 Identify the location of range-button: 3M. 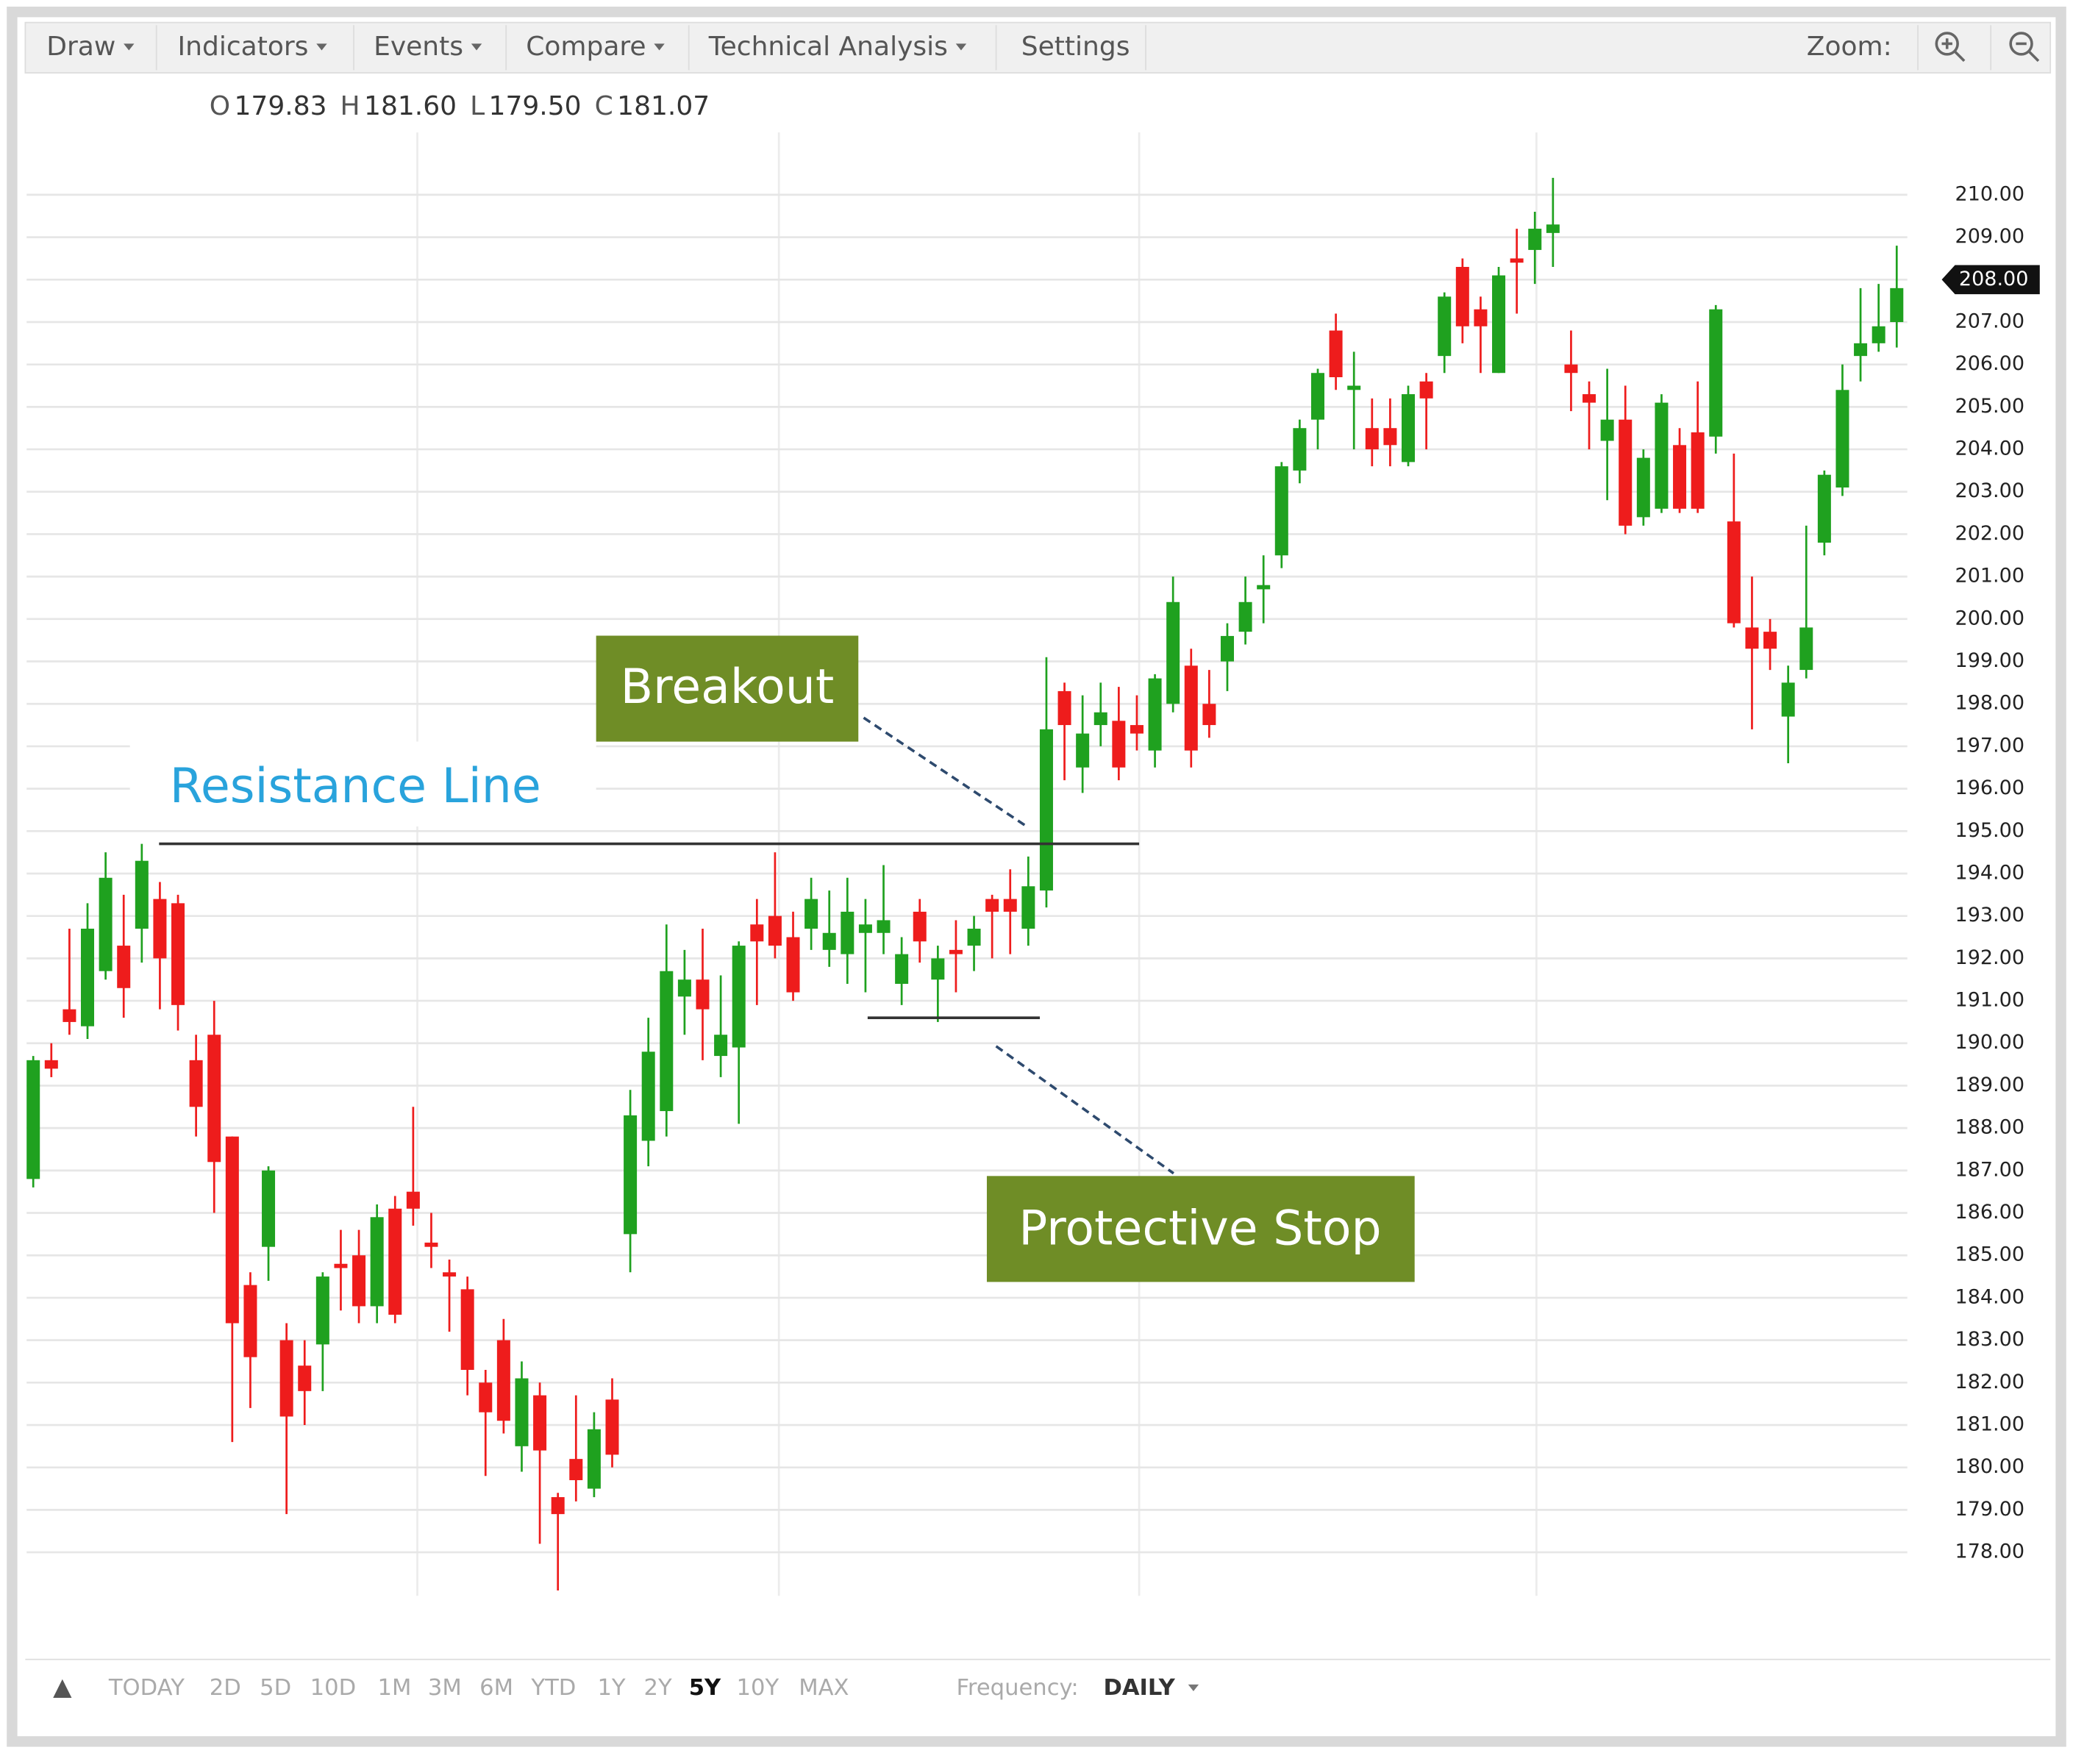
(445, 1688).